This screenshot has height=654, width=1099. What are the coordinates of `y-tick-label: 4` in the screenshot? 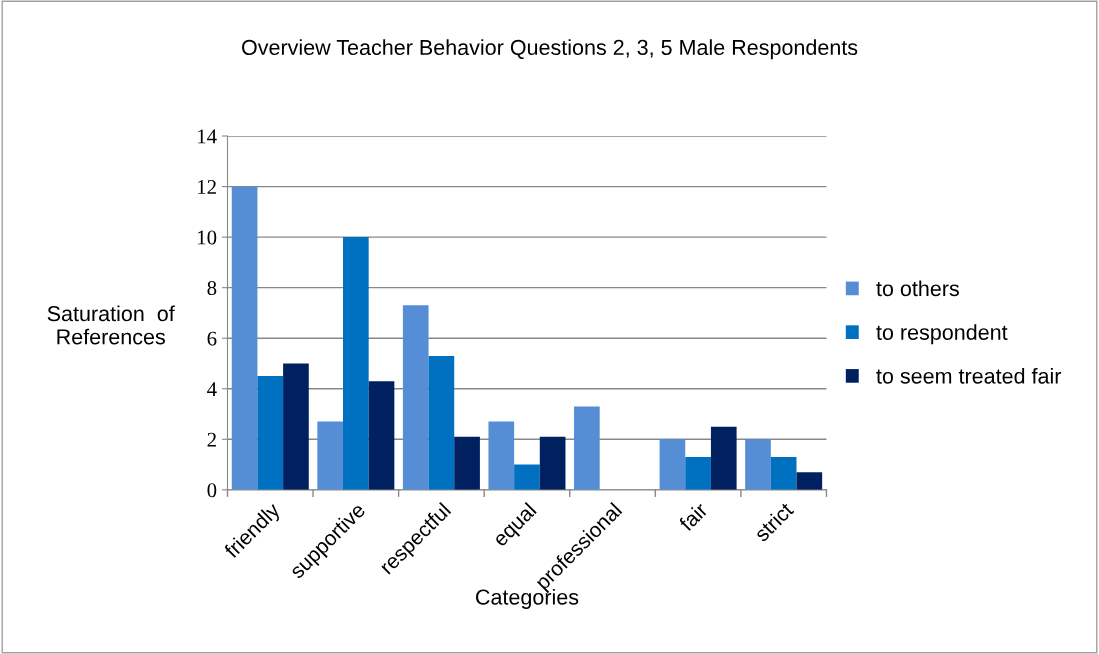 It's located at (212, 389).